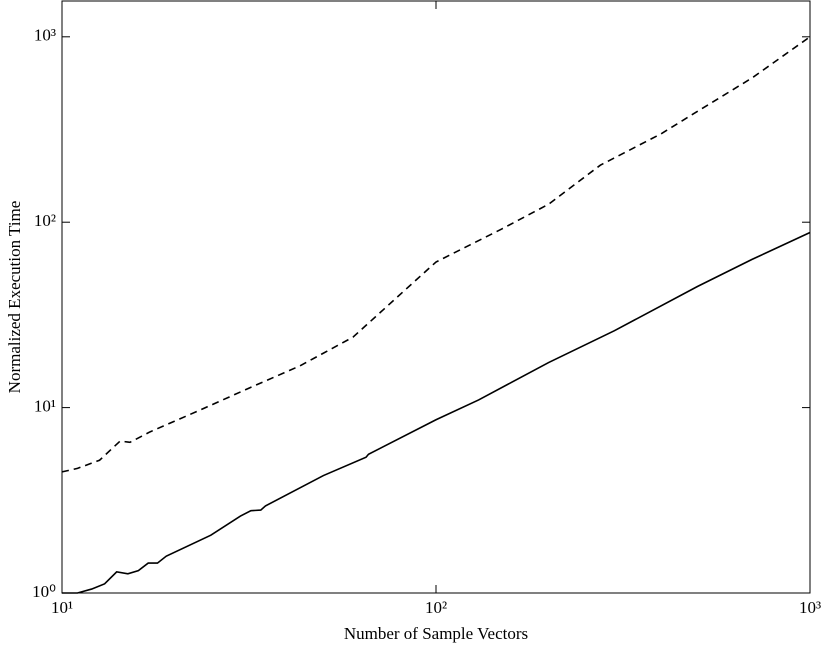  I want to click on y-tick-label: 10³, so click(45, 35).